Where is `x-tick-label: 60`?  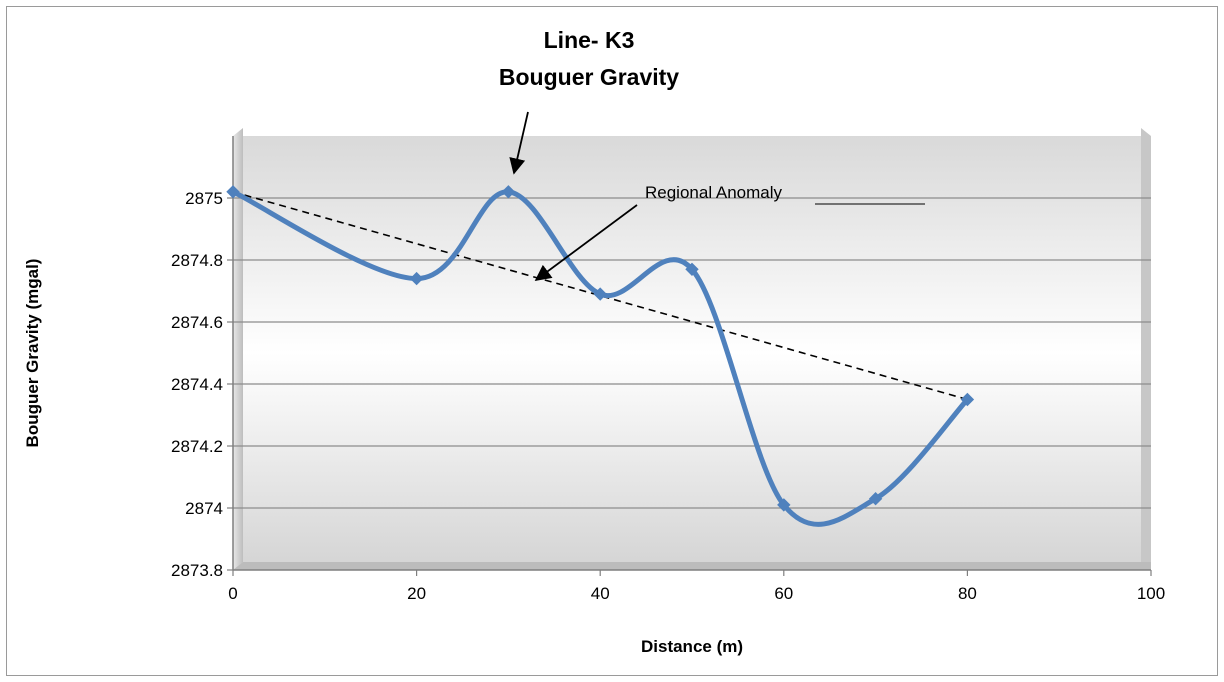
x-tick-label: 60 is located at coordinates (783, 593).